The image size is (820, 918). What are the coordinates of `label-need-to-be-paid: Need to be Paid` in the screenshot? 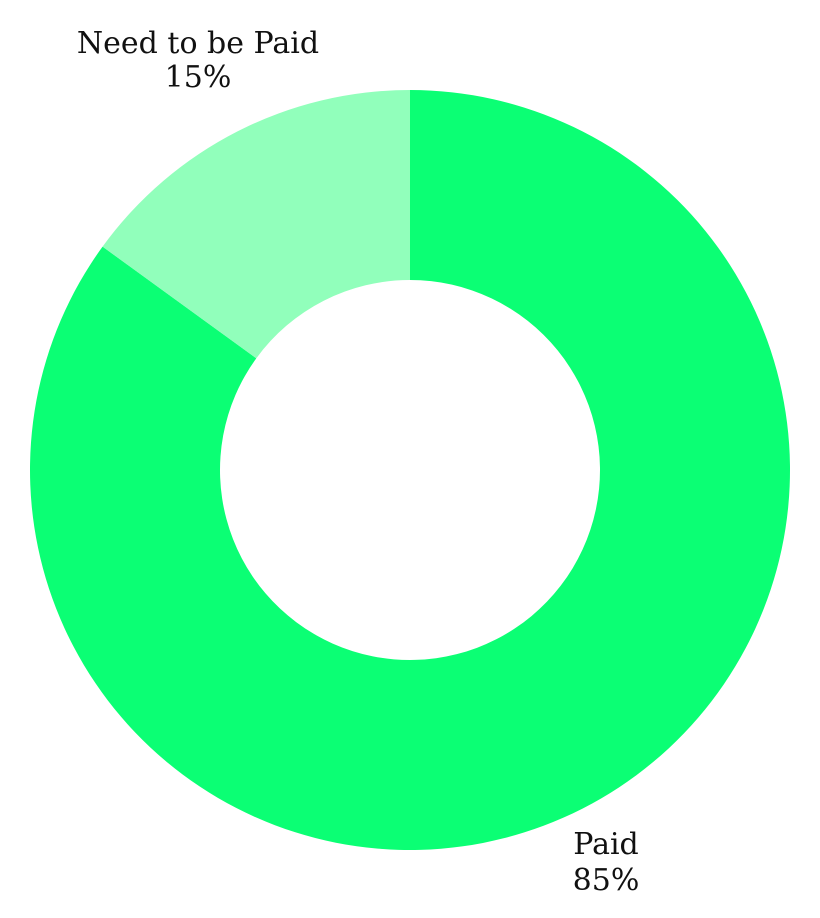 It's located at (198, 43).